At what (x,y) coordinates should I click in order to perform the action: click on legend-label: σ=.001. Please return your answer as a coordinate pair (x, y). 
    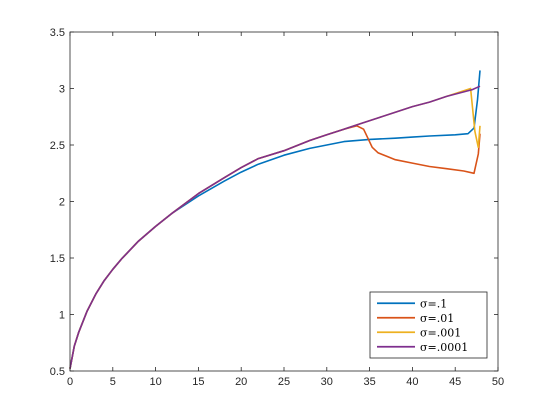
    Looking at the image, I should click on (440, 332).